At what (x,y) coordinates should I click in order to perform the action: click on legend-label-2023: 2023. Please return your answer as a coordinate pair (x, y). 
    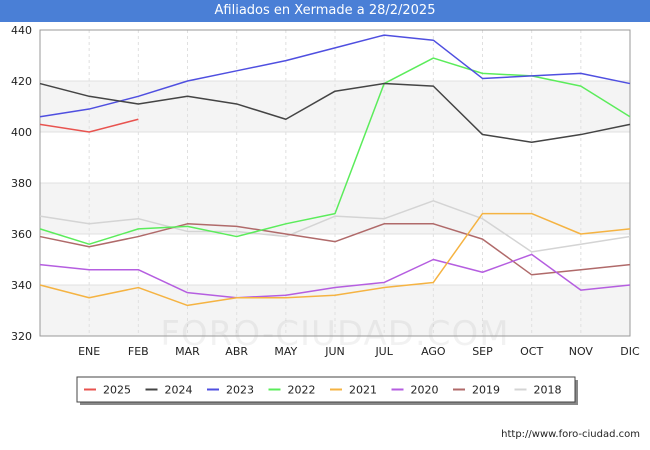
    Looking at the image, I should click on (240, 390).